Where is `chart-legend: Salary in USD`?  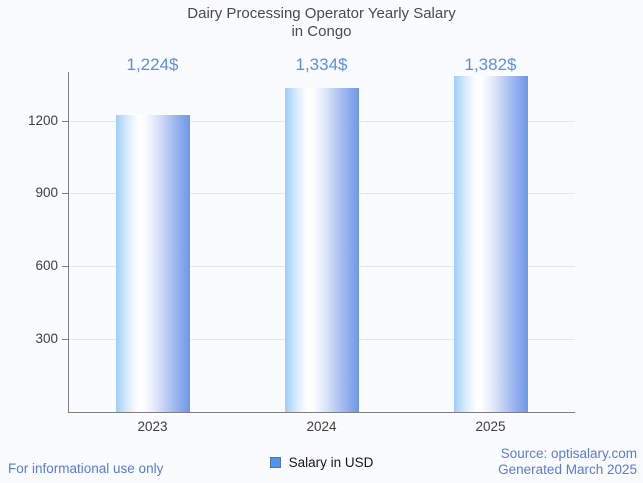 chart-legend: Salary in USD is located at coordinates (321, 462).